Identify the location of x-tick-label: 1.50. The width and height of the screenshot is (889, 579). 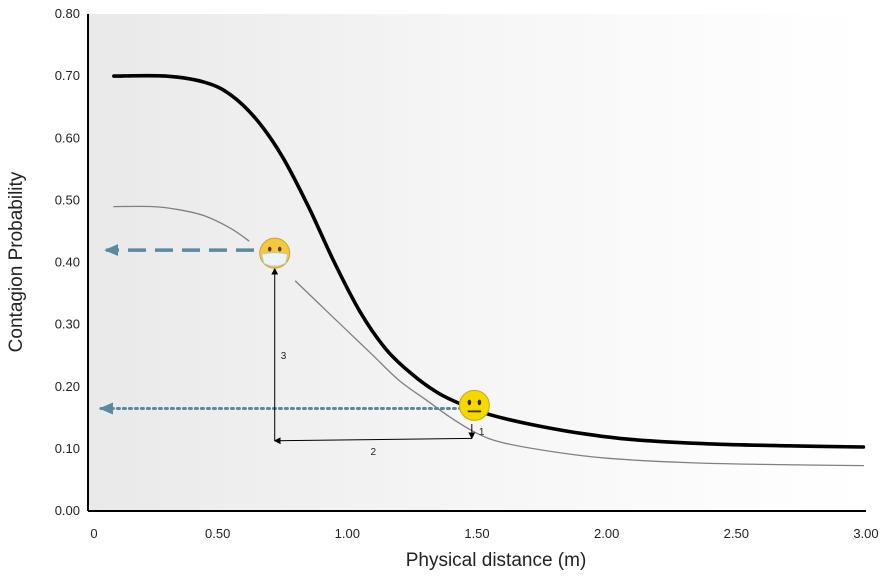
(476, 533).